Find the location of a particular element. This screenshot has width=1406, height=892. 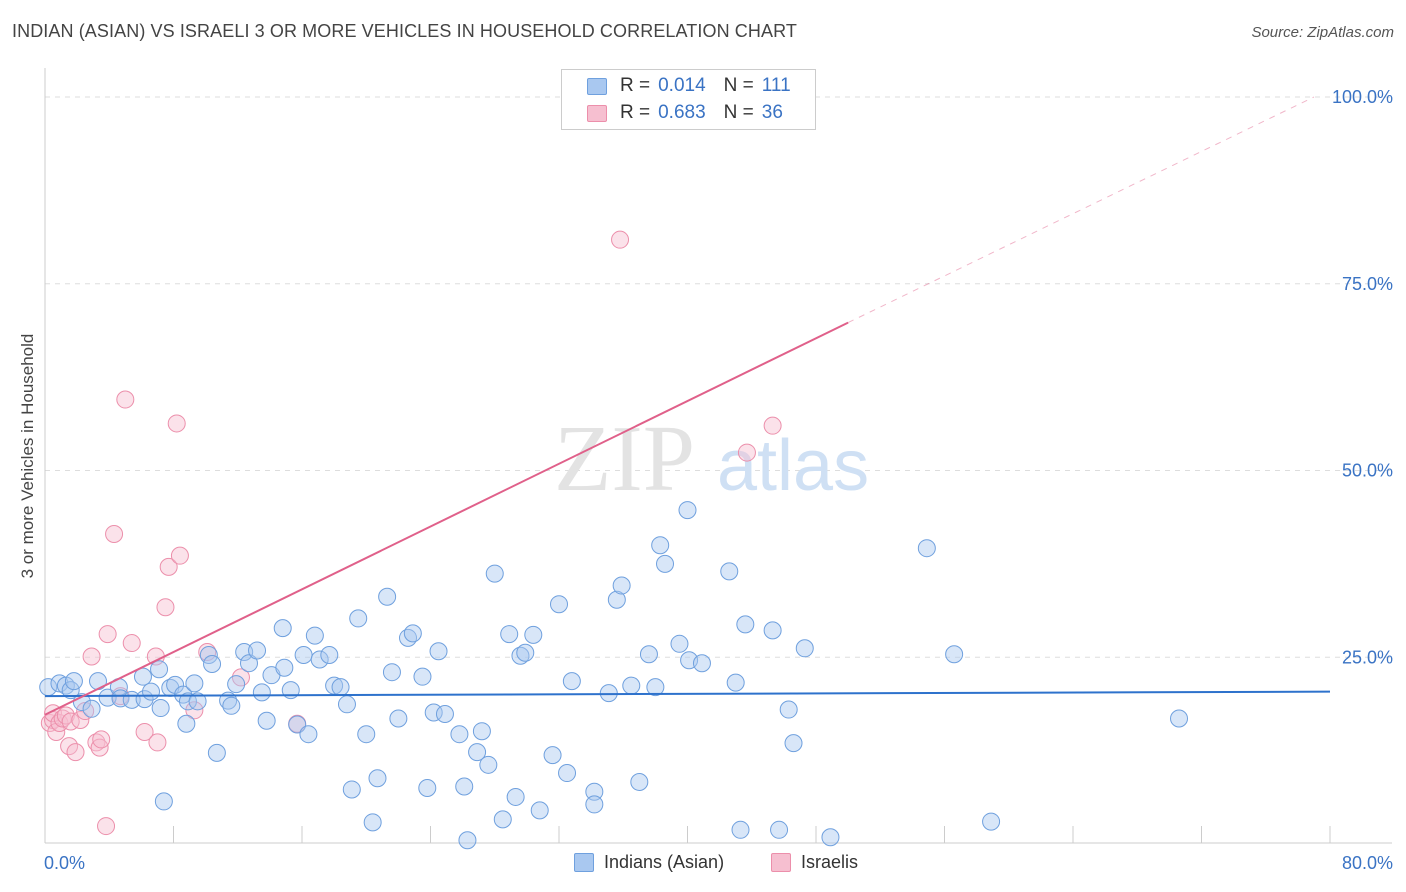

legend-item-indians: Indians (Asian) is located at coordinates (649, 862).